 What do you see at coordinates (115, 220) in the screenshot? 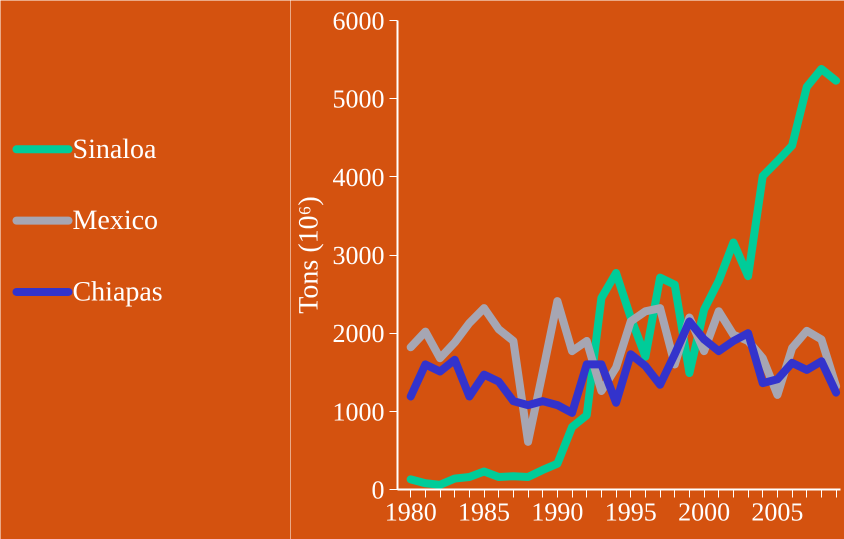
I see `legend-label: Mexico` at bounding box center [115, 220].